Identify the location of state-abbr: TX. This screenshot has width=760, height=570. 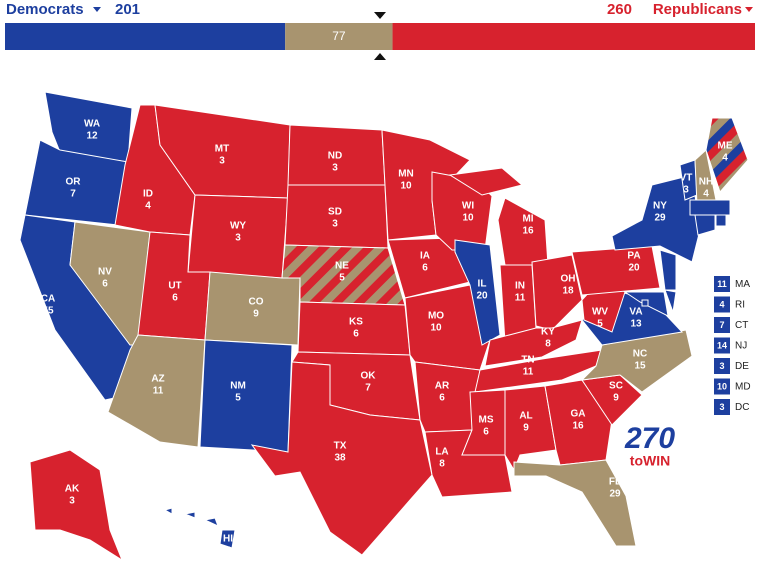
(340, 446).